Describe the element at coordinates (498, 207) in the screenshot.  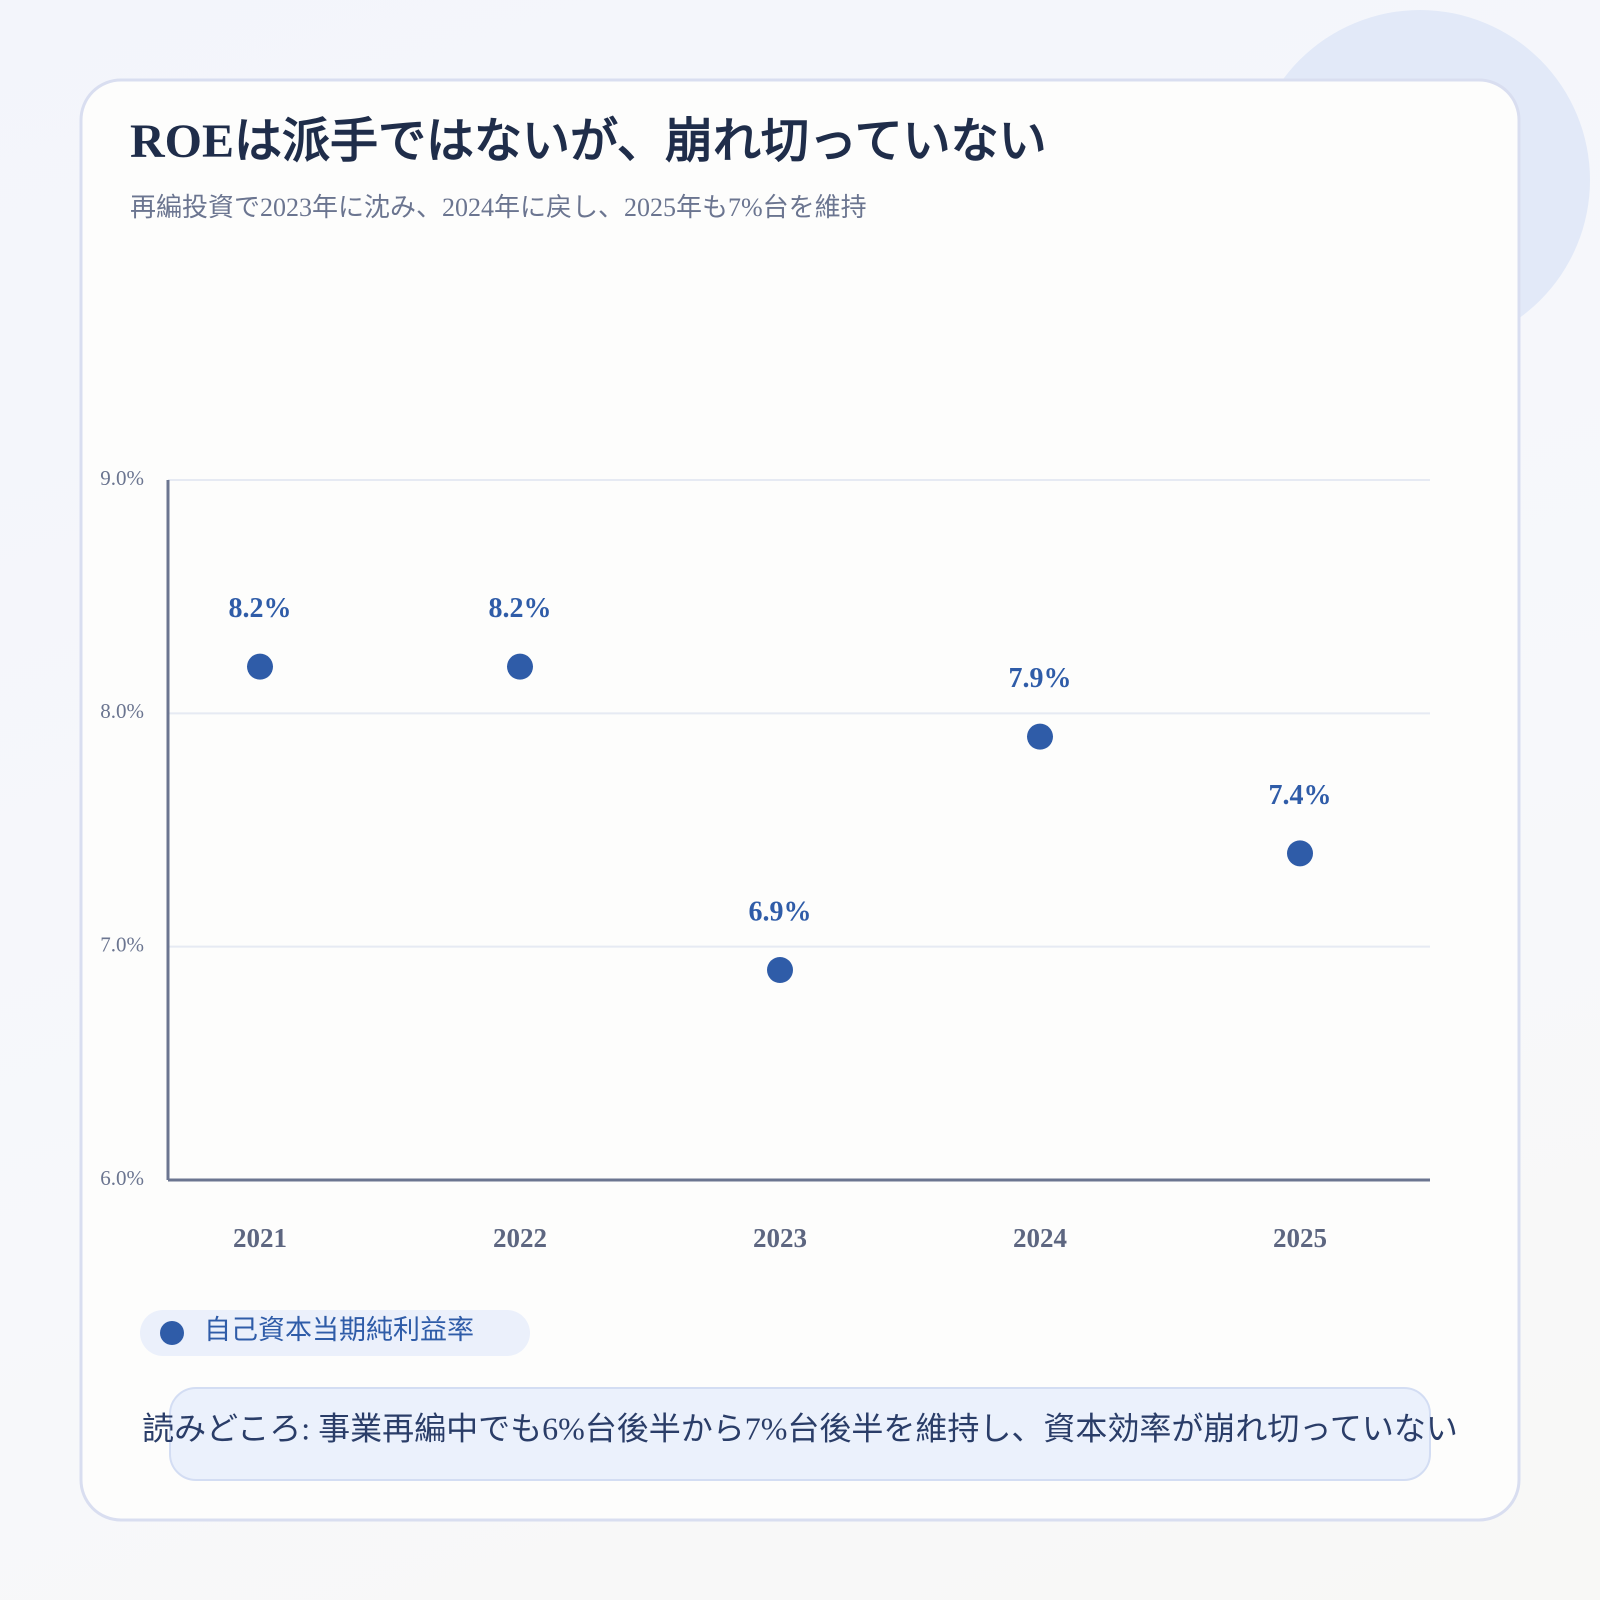
I see `chart-subtitle: 再編投資で2023年に沈み、2024年に戻し、2025年も7%台を維持` at that location.